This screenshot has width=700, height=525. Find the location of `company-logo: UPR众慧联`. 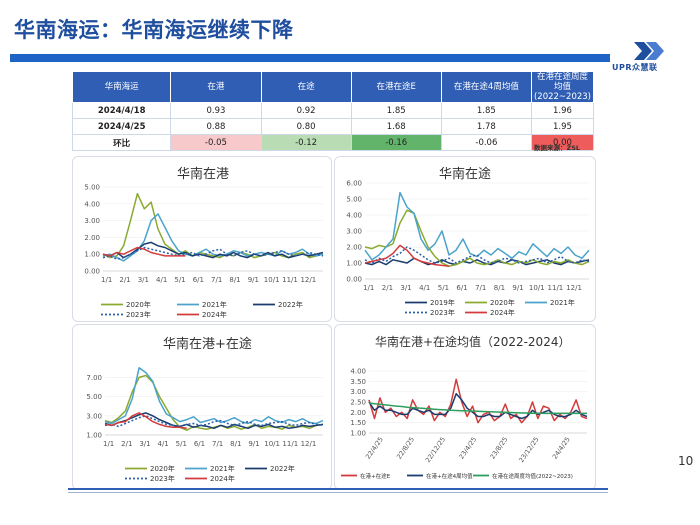

company-logo: UPR众慧联 is located at coordinates (652, 56).